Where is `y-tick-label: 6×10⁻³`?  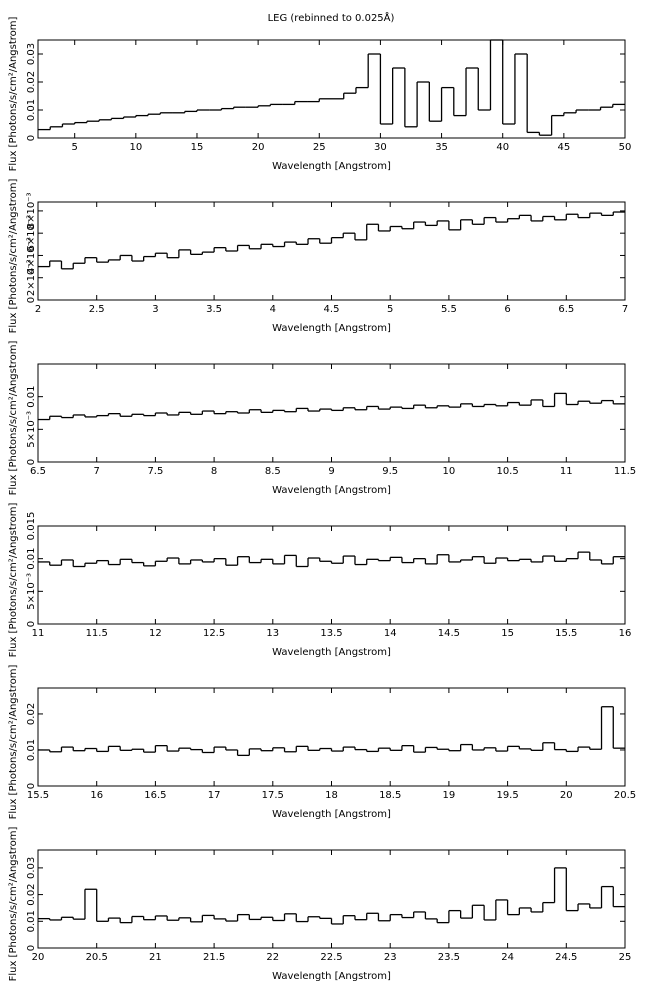
y-tick-label: 6×10⁻³ is located at coordinates (31, 233).